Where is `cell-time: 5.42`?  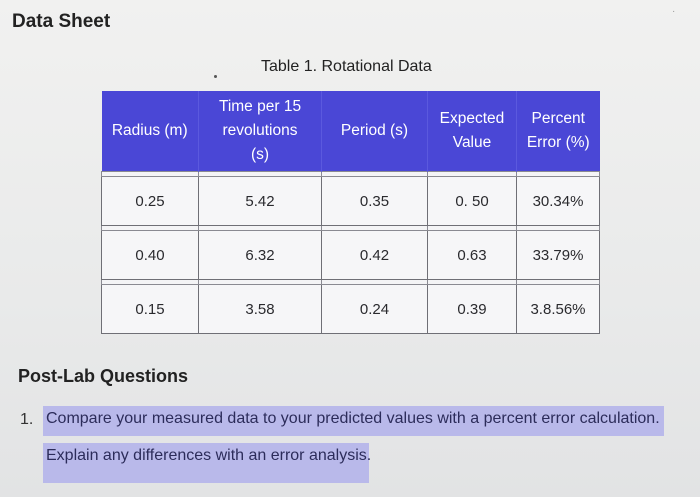 cell-time: 5.42 is located at coordinates (260, 201).